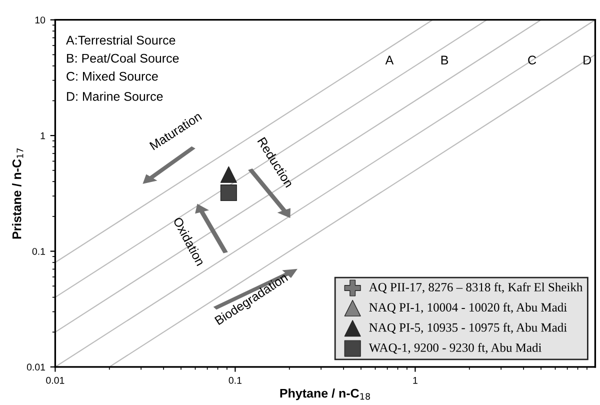 This screenshot has width=600, height=405. What do you see at coordinates (415, 380) in the screenshot?
I see `x-tick-label: 1` at bounding box center [415, 380].